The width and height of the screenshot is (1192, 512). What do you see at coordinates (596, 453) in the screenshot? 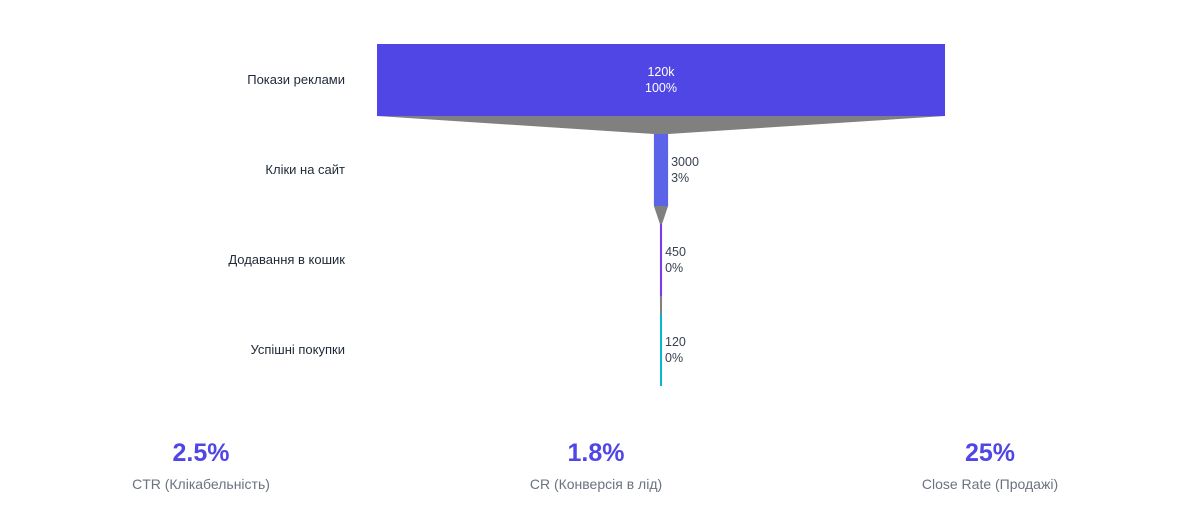
I see `metric-cr-value: 1.8%` at bounding box center [596, 453].